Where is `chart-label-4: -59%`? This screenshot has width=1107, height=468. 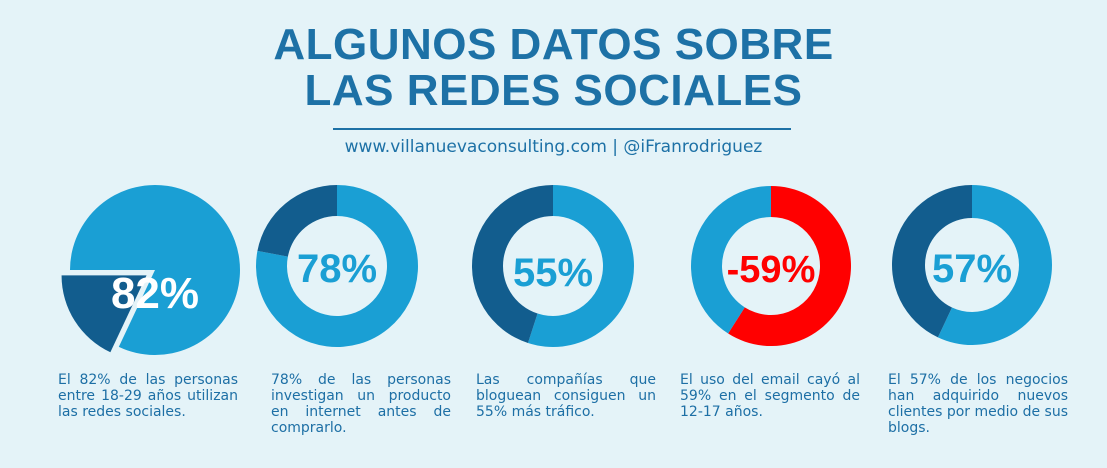 chart-label-4: -59% is located at coordinates (771, 270).